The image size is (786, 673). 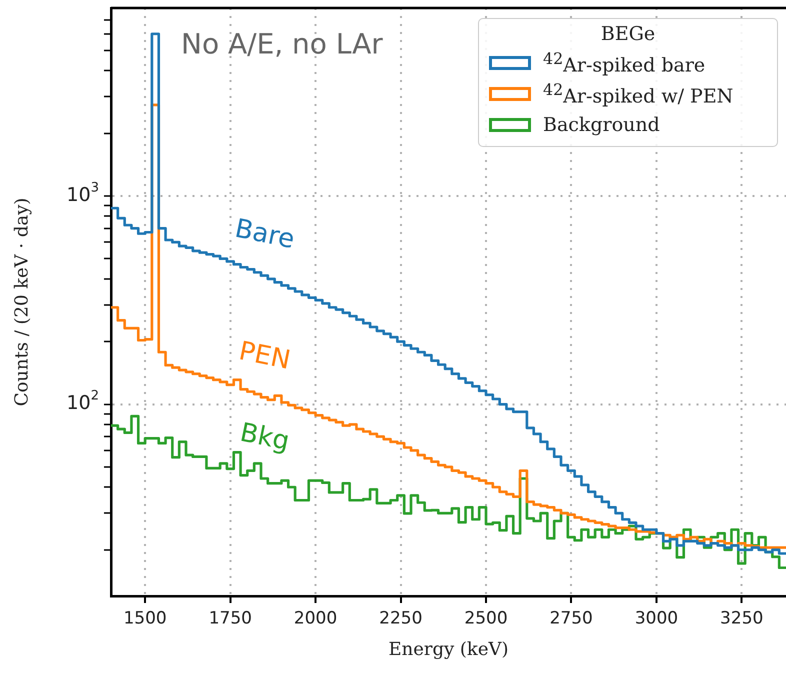 What do you see at coordinates (628, 34) in the screenshot?
I see `legend-title: BEGe` at bounding box center [628, 34].